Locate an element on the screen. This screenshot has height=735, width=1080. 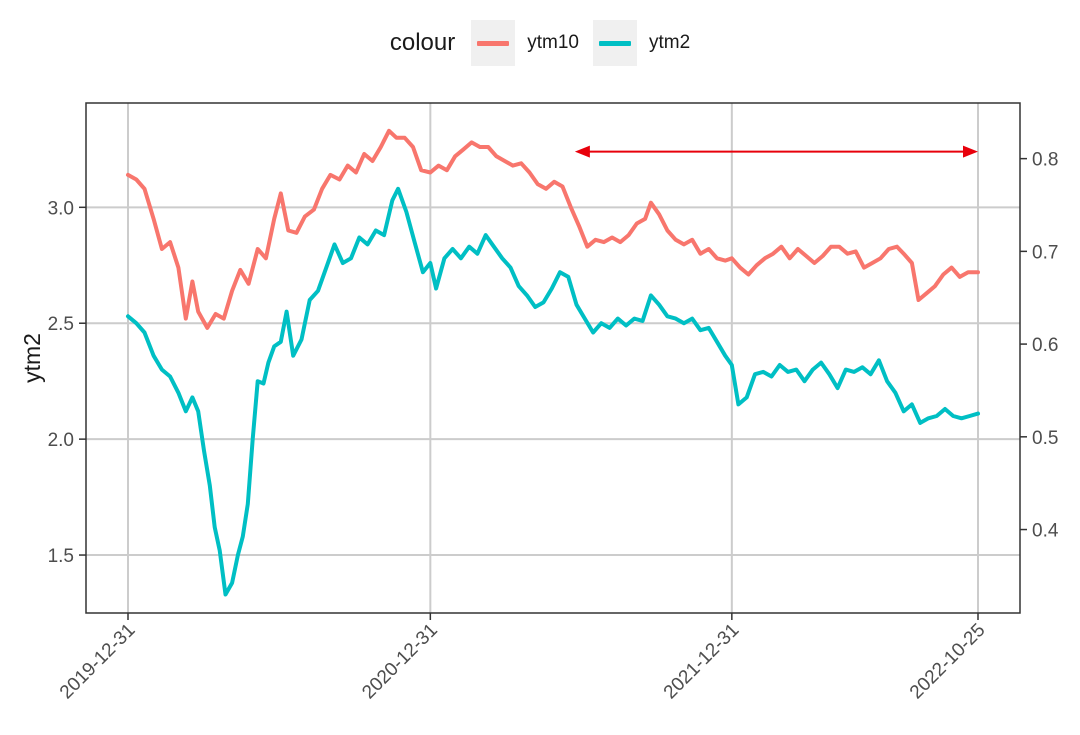
y2-tick-label-0: 0.4 is located at coordinates (1045, 531).